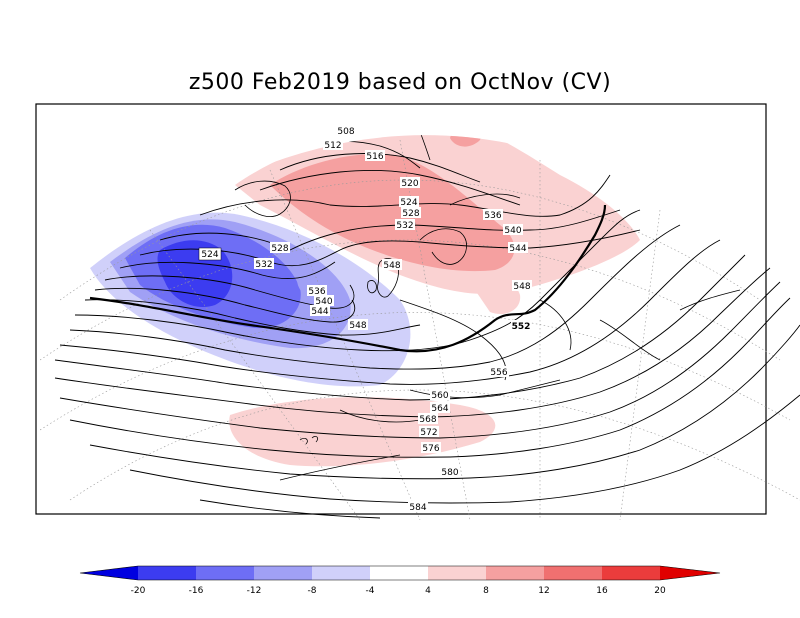  I want to click on svg-text: 568, so click(427, 420).